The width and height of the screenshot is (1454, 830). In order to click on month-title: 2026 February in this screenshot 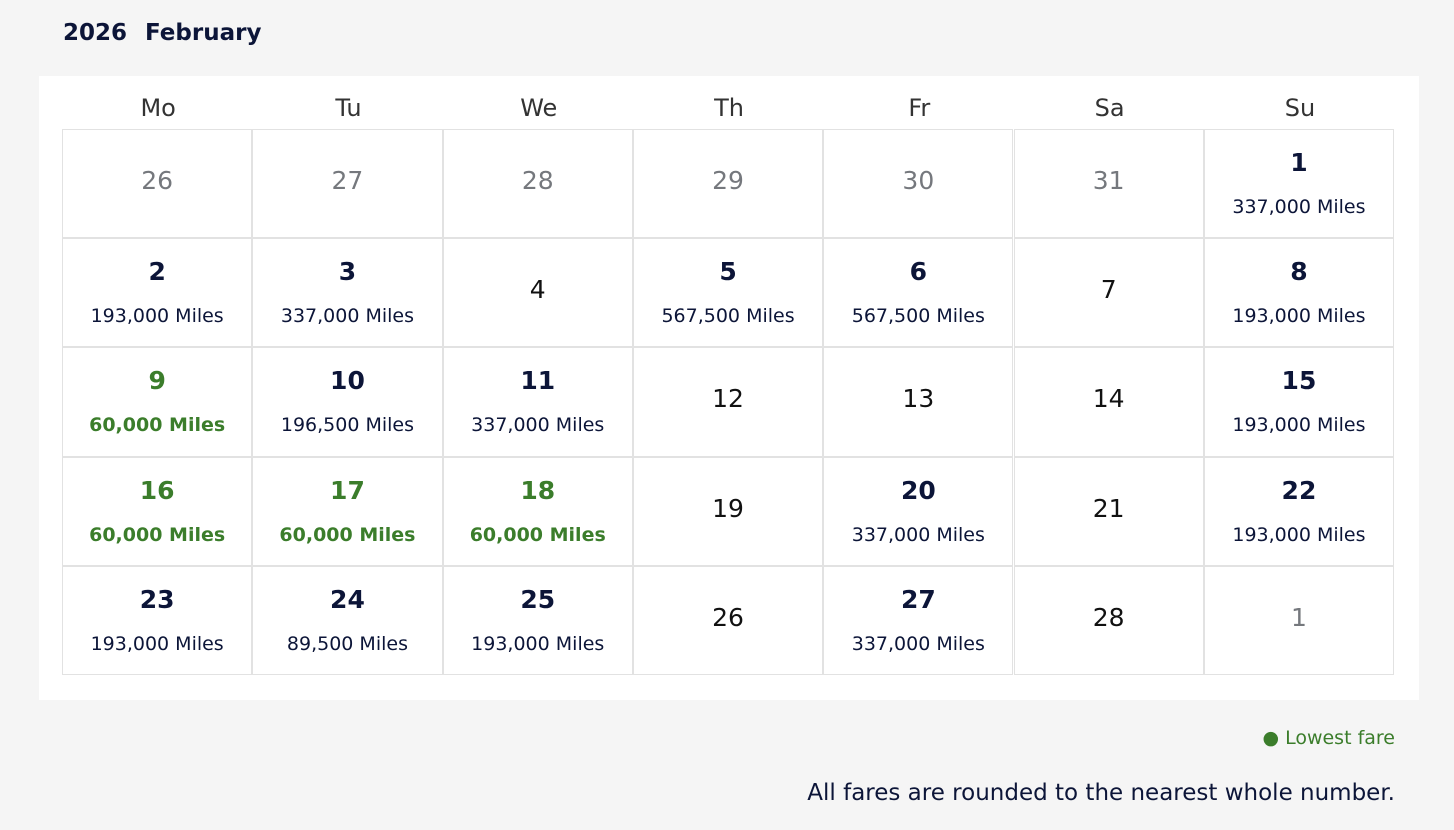, I will do `click(162, 33)`.